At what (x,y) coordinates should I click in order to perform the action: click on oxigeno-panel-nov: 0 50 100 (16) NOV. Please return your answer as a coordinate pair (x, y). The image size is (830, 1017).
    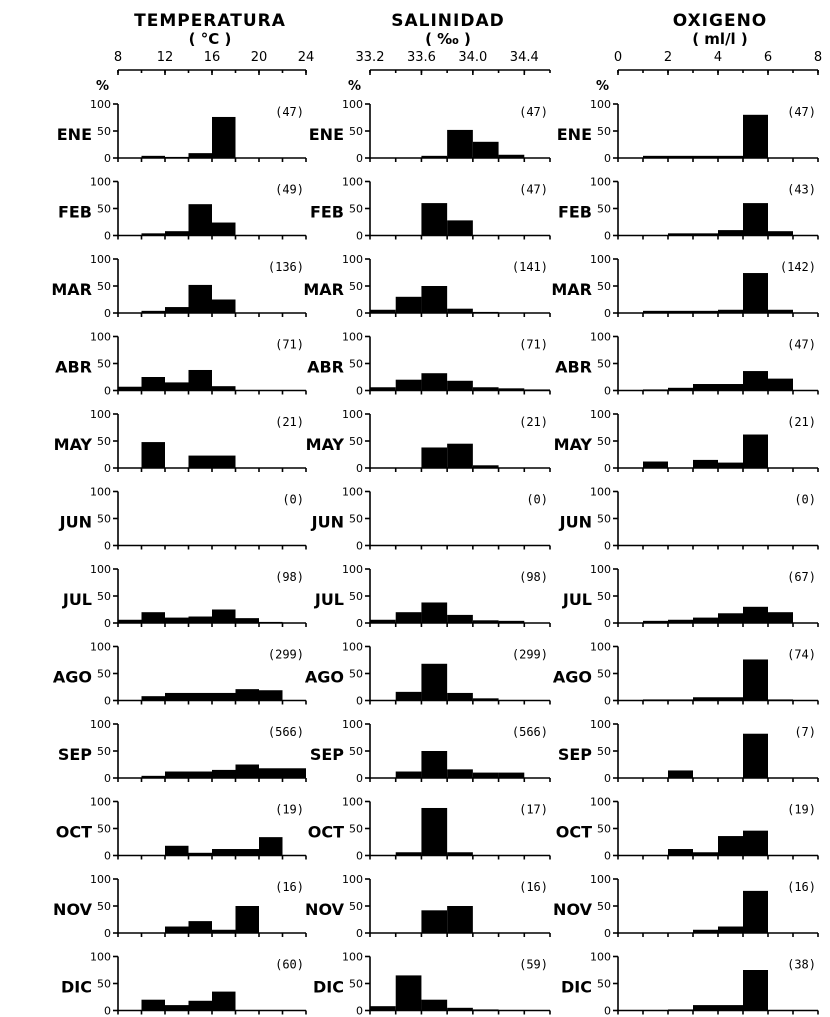
    Looking at the image, I should click on (686, 906).